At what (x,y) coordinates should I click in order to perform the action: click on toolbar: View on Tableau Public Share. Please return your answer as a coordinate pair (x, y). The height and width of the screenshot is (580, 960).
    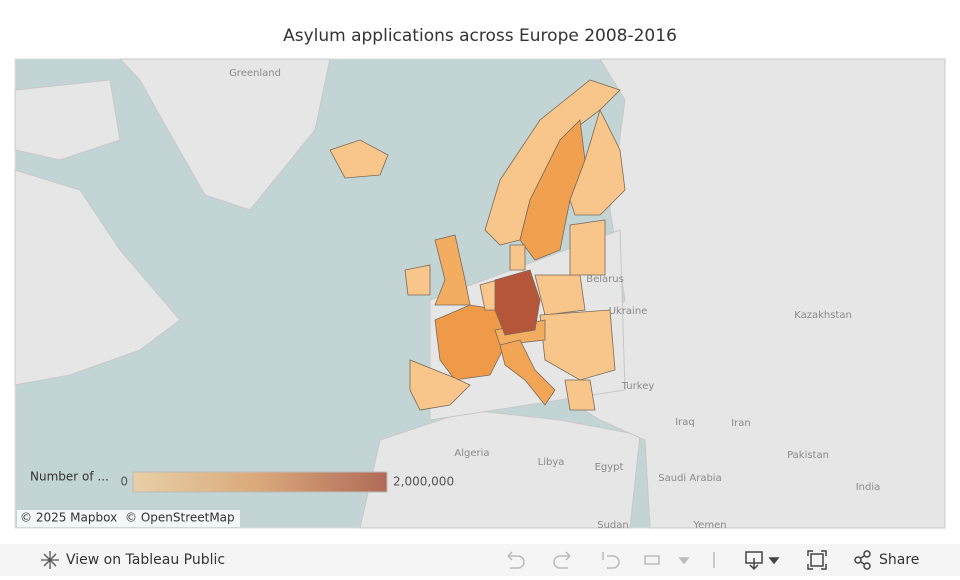
    Looking at the image, I should click on (480, 560).